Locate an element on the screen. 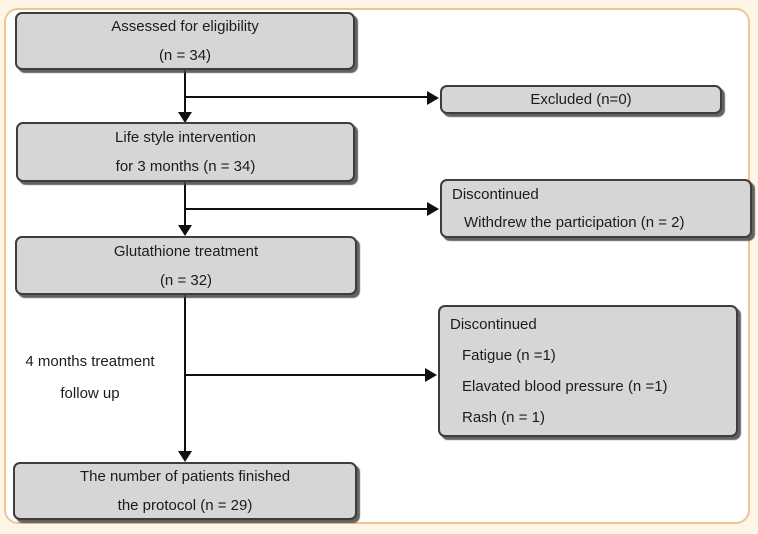  box-text-line: Life style intervention is located at coordinates (185, 137).